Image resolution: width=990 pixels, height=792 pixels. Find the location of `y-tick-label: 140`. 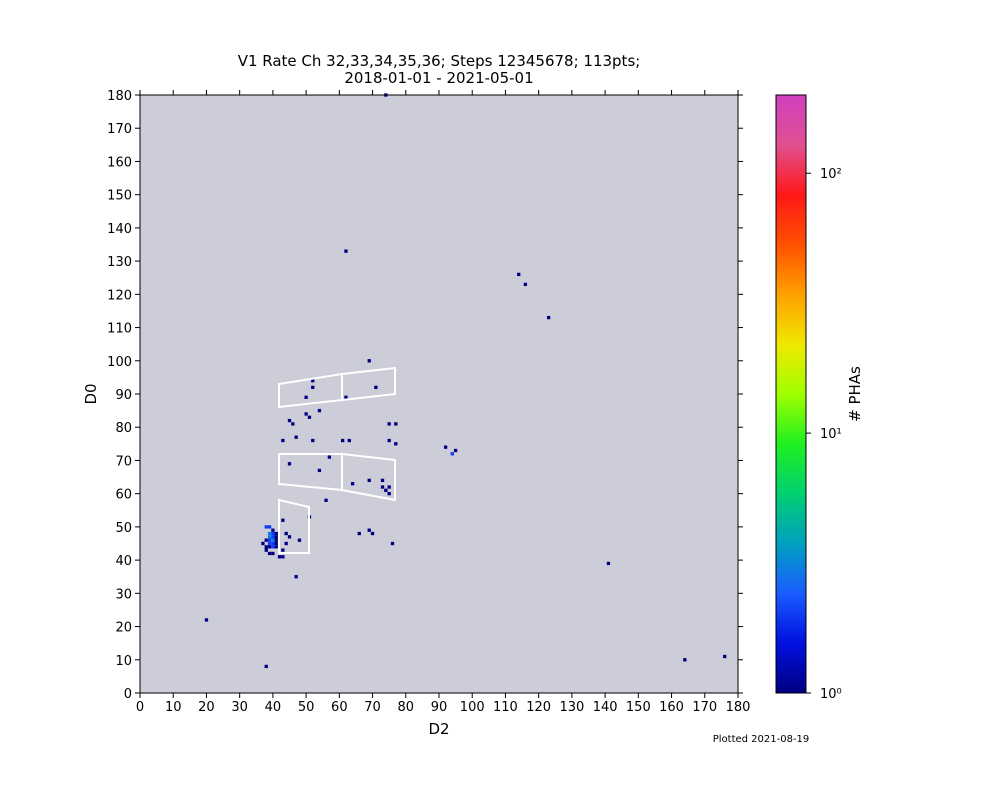

y-tick-label: 140 is located at coordinates (119, 229).